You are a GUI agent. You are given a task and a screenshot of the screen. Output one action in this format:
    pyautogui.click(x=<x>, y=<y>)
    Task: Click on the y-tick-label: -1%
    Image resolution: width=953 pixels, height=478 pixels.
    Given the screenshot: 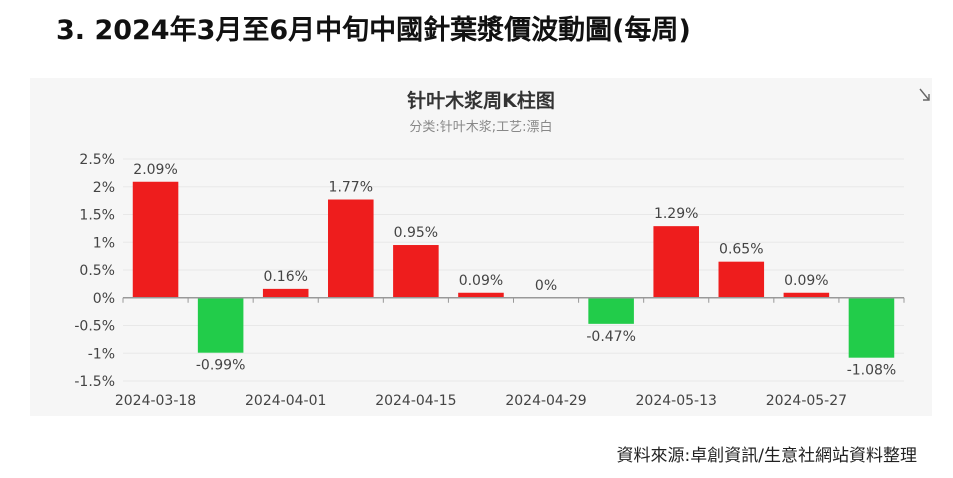 What is the action you would take?
    pyautogui.click(x=101, y=354)
    